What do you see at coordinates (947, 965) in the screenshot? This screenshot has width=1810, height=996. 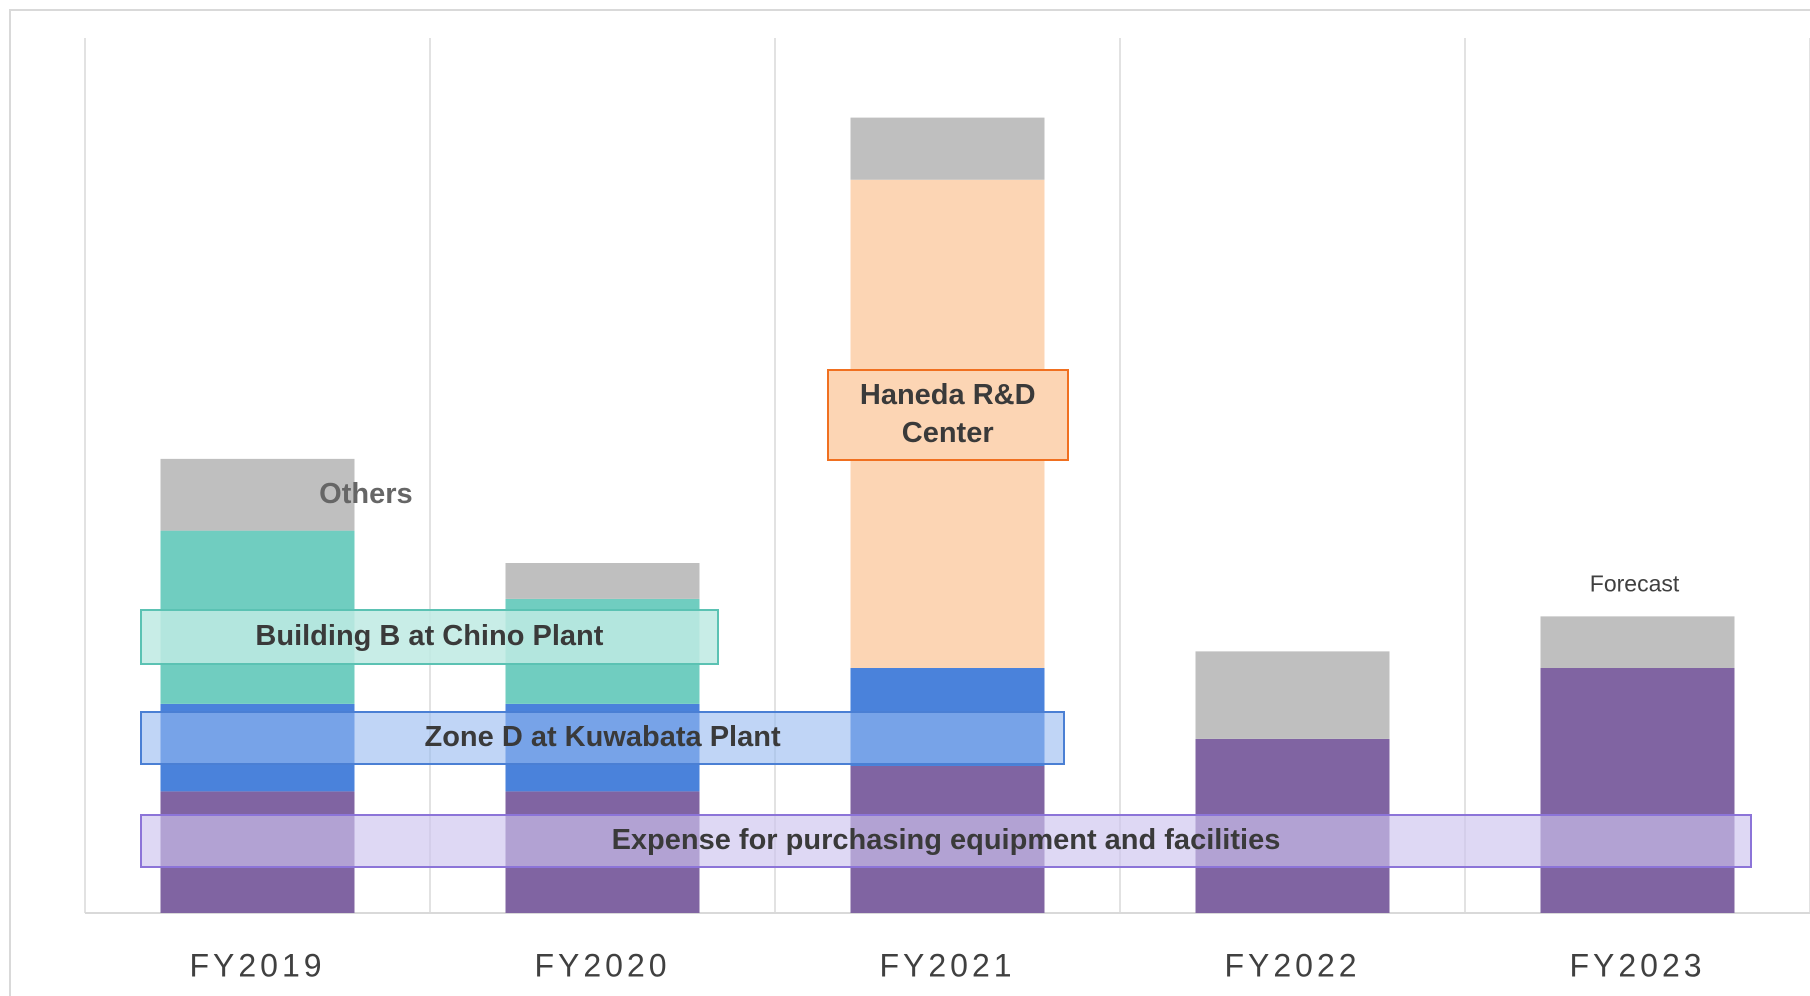 I see `x-tick-label: FY2021` at bounding box center [947, 965].